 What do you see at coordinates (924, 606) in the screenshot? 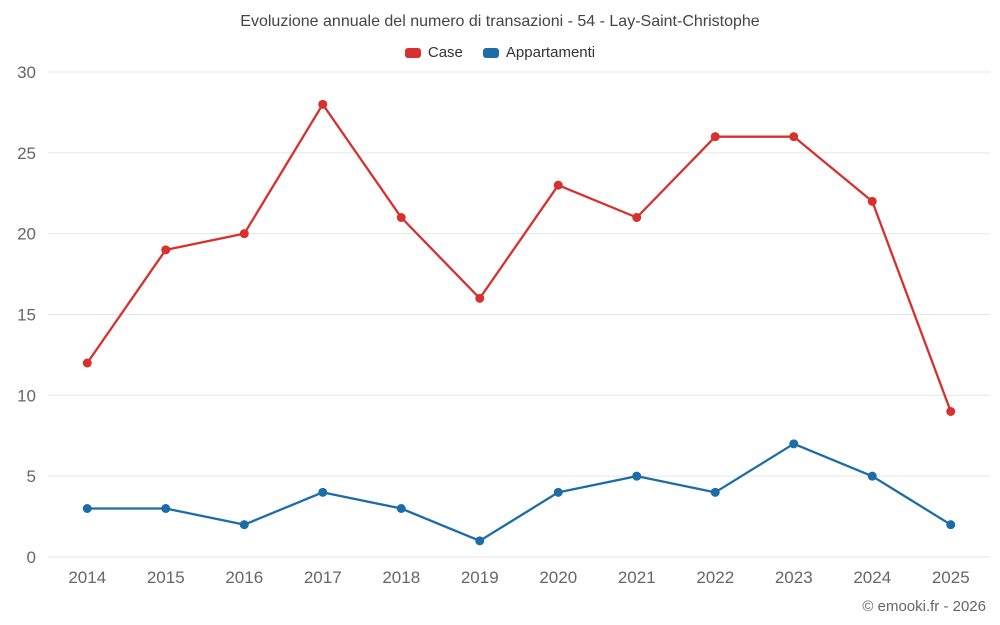
I see `chart-footer: © emooki.fr - 2026` at bounding box center [924, 606].